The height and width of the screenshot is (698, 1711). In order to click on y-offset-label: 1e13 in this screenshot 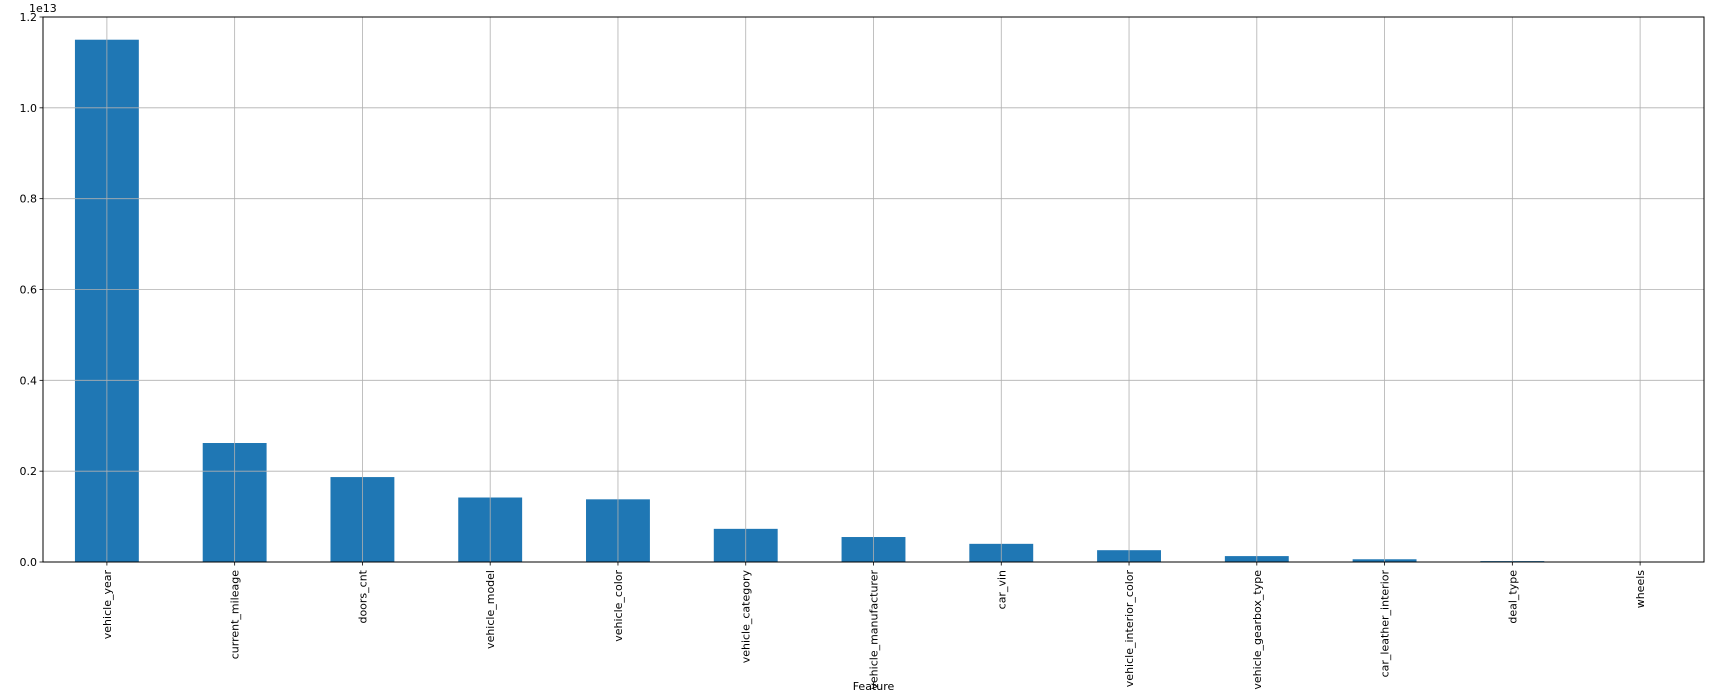, I will do `click(43, 8)`.